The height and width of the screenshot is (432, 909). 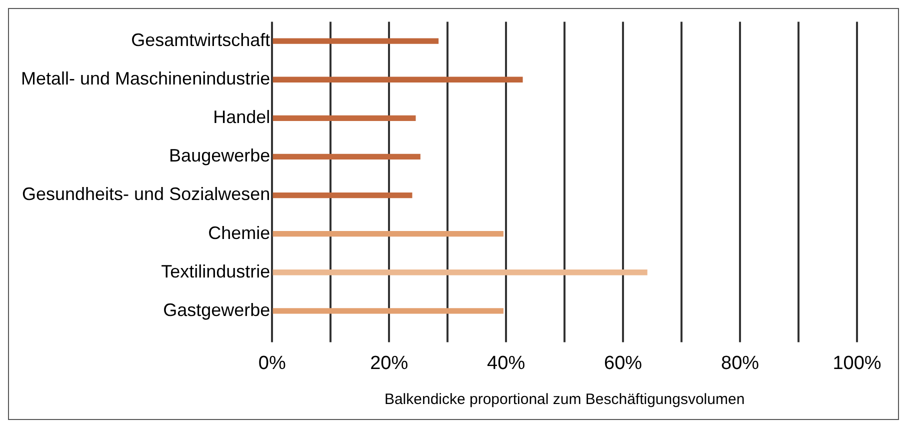 What do you see at coordinates (857, 363) in the screenshot?
I see `x-tick-label: 100%` at bounding box center [857, 363].